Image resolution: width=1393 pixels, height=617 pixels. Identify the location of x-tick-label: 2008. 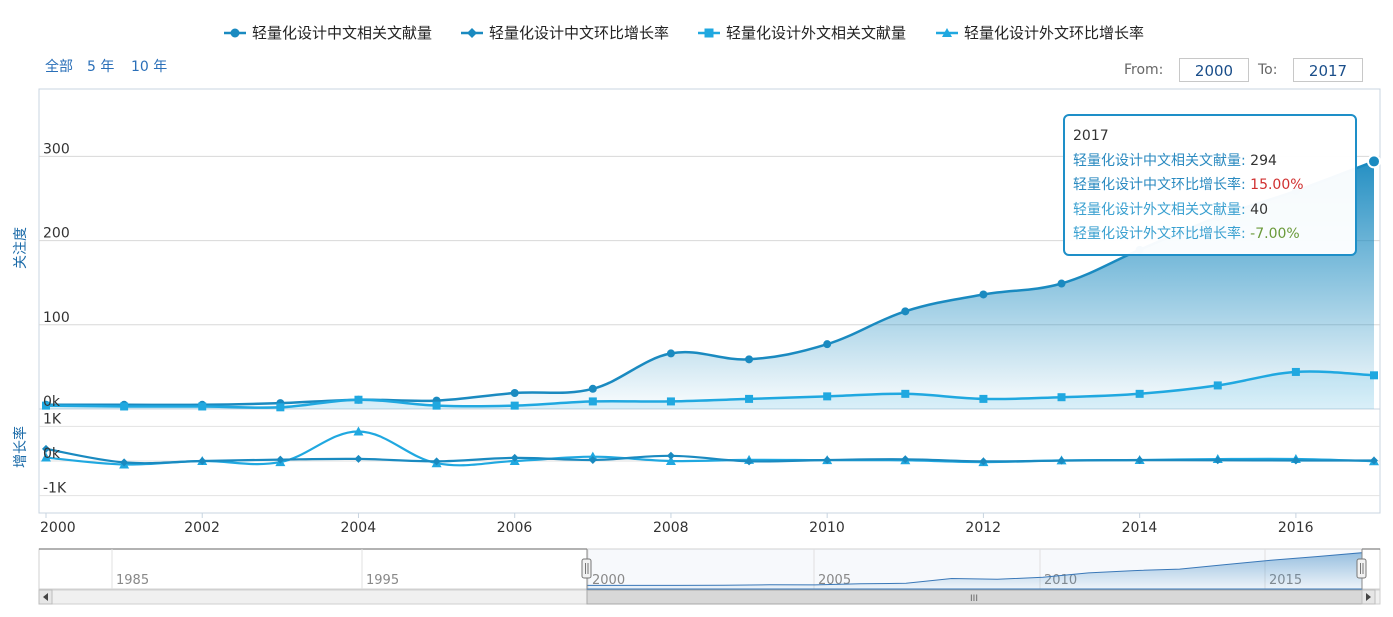
(671, 528).